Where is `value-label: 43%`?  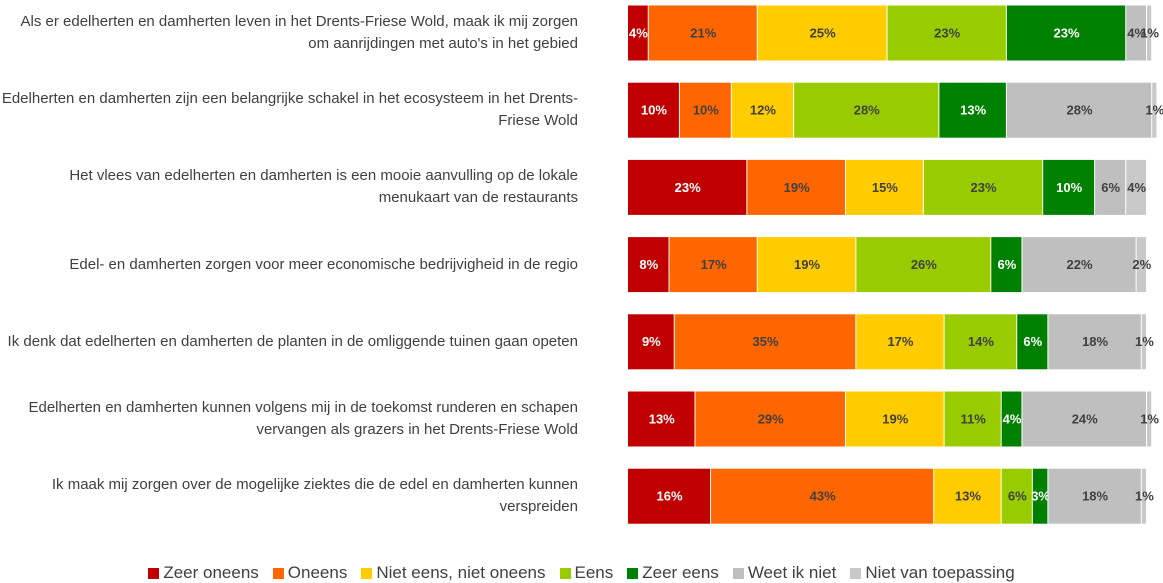 value-label: 43% is located at coordinates (823, 496).